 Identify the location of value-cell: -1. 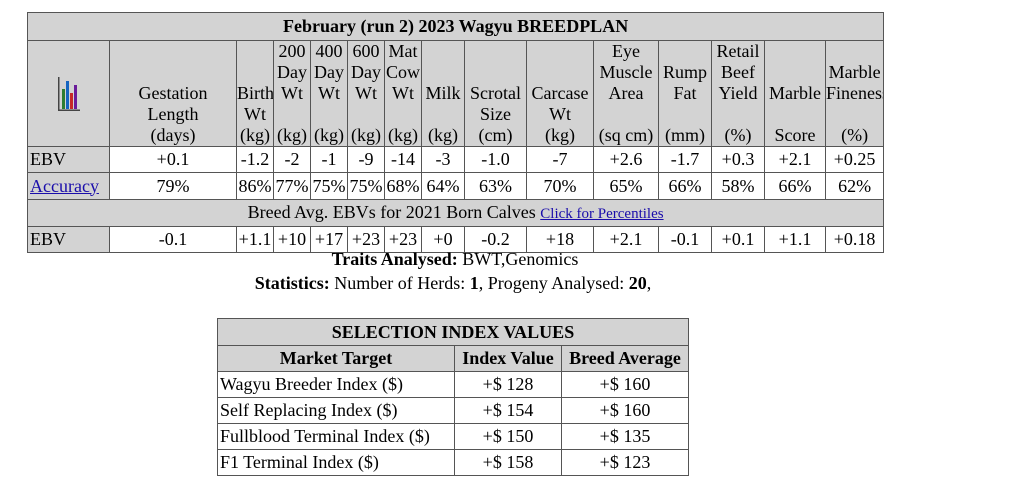
(329, 159).